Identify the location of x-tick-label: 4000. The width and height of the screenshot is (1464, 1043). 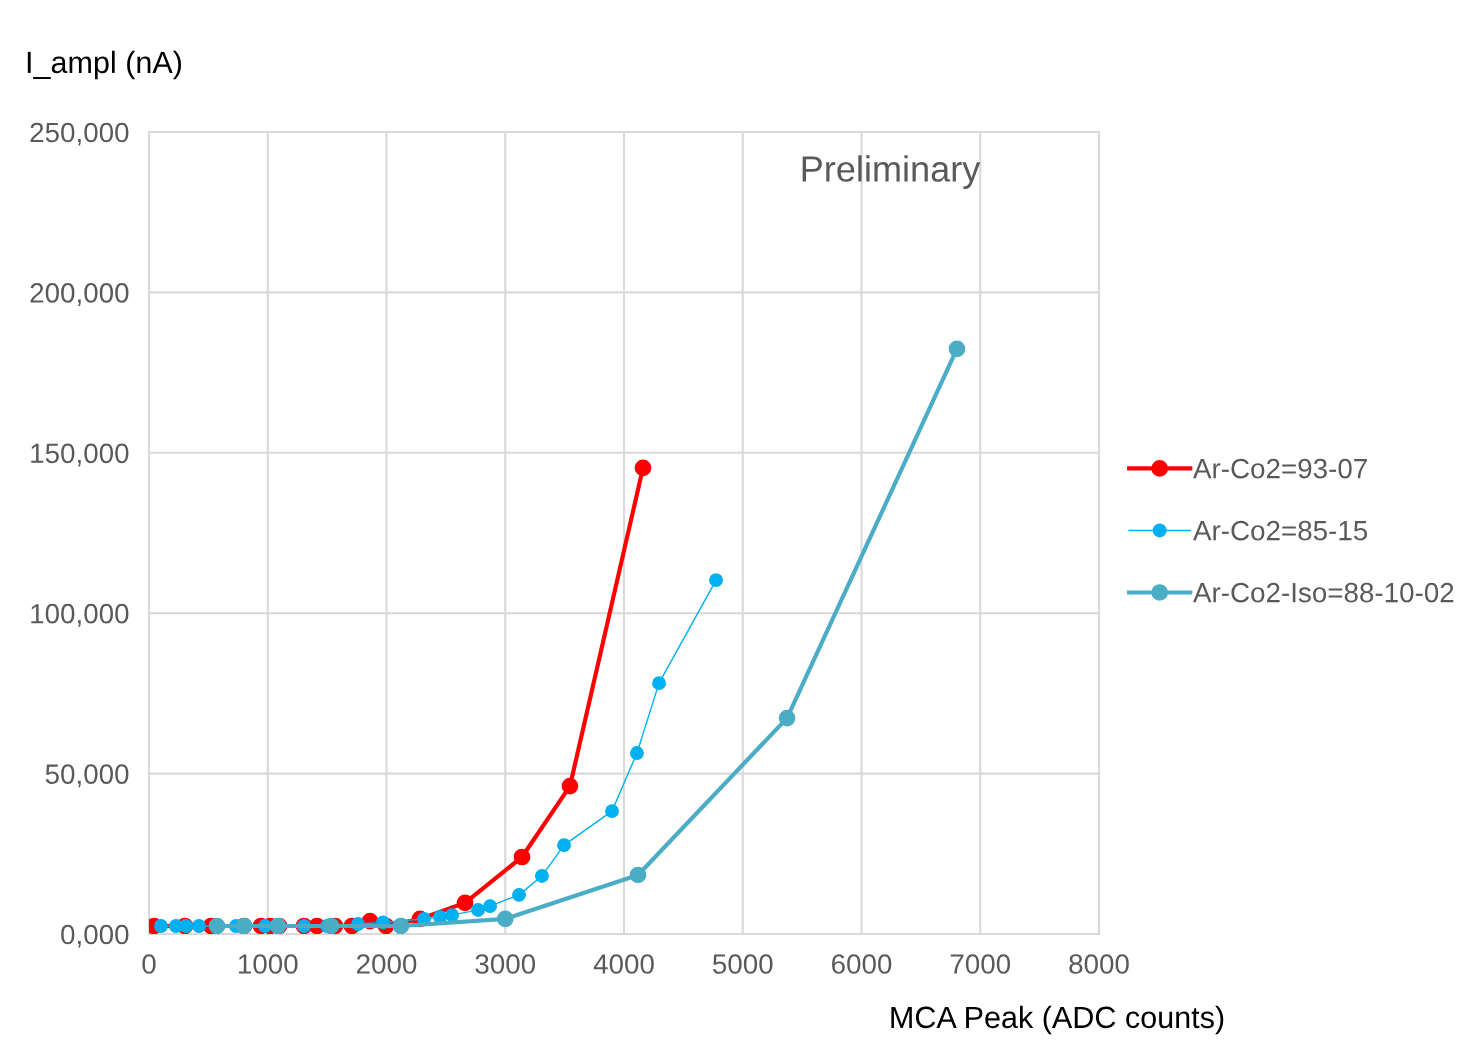
(623, 964).